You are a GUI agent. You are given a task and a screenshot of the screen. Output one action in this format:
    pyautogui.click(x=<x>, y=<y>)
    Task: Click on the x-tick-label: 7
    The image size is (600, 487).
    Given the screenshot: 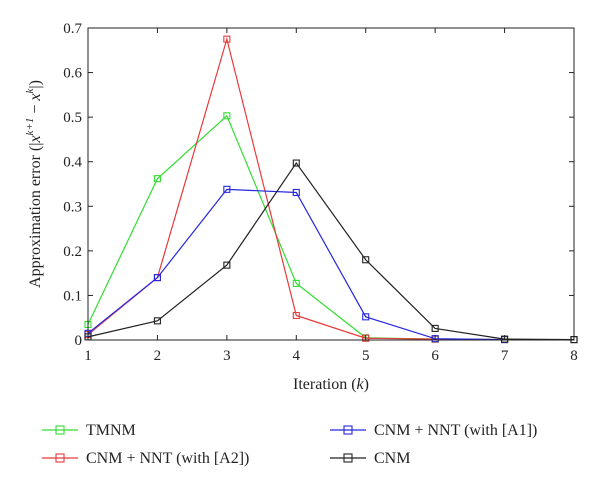 What is the action you would take?
    pyautogui.click(x=505, y=356)
    